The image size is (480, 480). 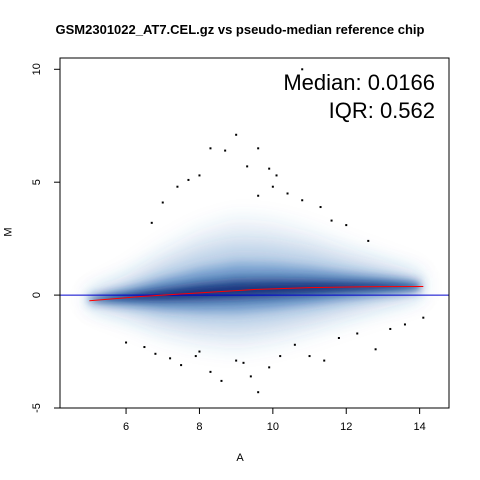 I want to click on x-axis: 6 8 10 12 14, so click(x=274, y=420).